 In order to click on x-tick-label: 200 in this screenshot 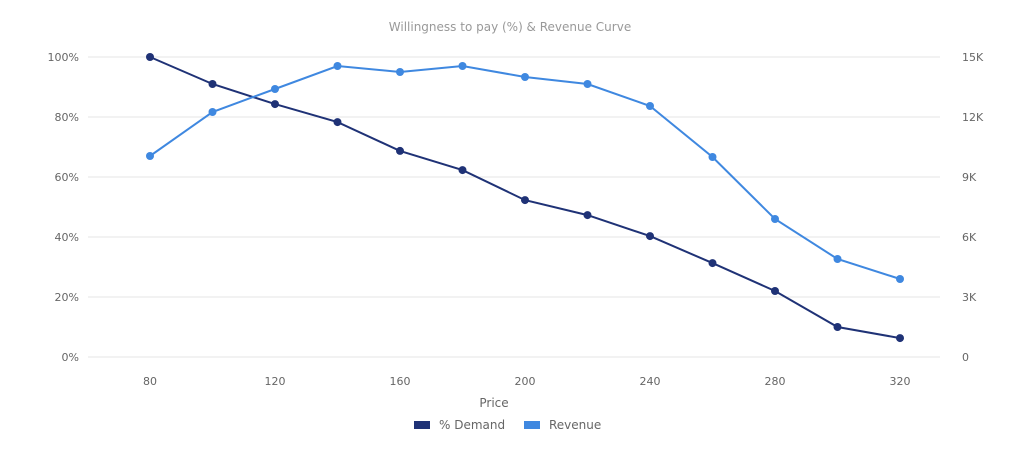, I will do `click(525, 381)`.